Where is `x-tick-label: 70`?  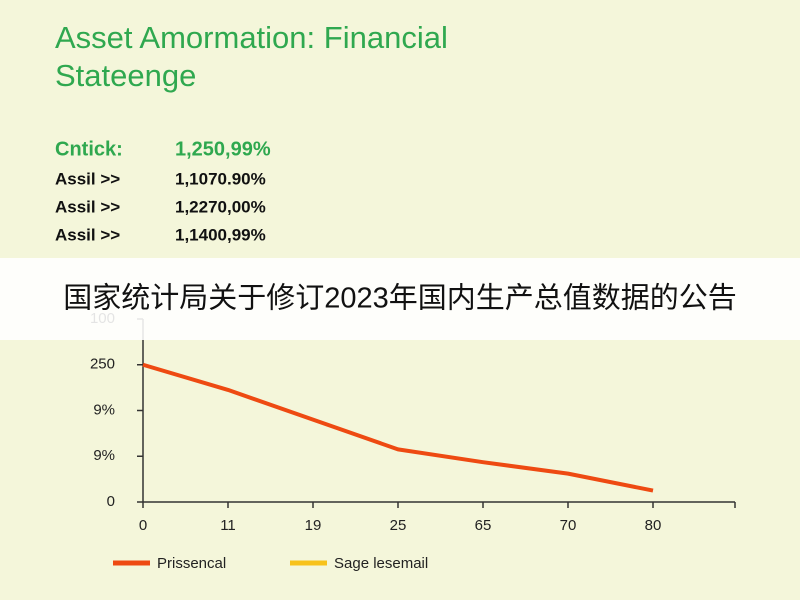 x-tick-label: 70 is located at coordinates (568, 525).